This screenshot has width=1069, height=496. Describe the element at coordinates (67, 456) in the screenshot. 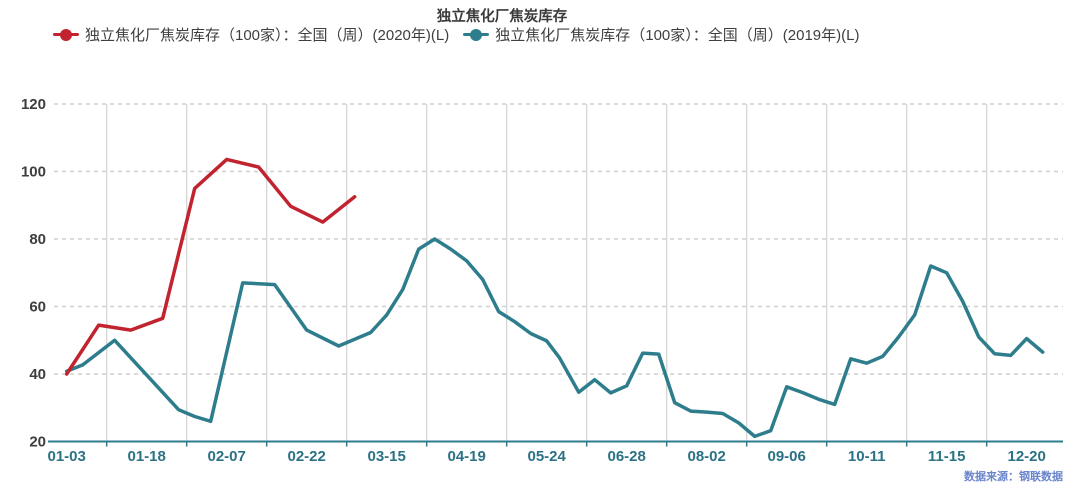

I see `x-tick-label: 01-03` at that location.